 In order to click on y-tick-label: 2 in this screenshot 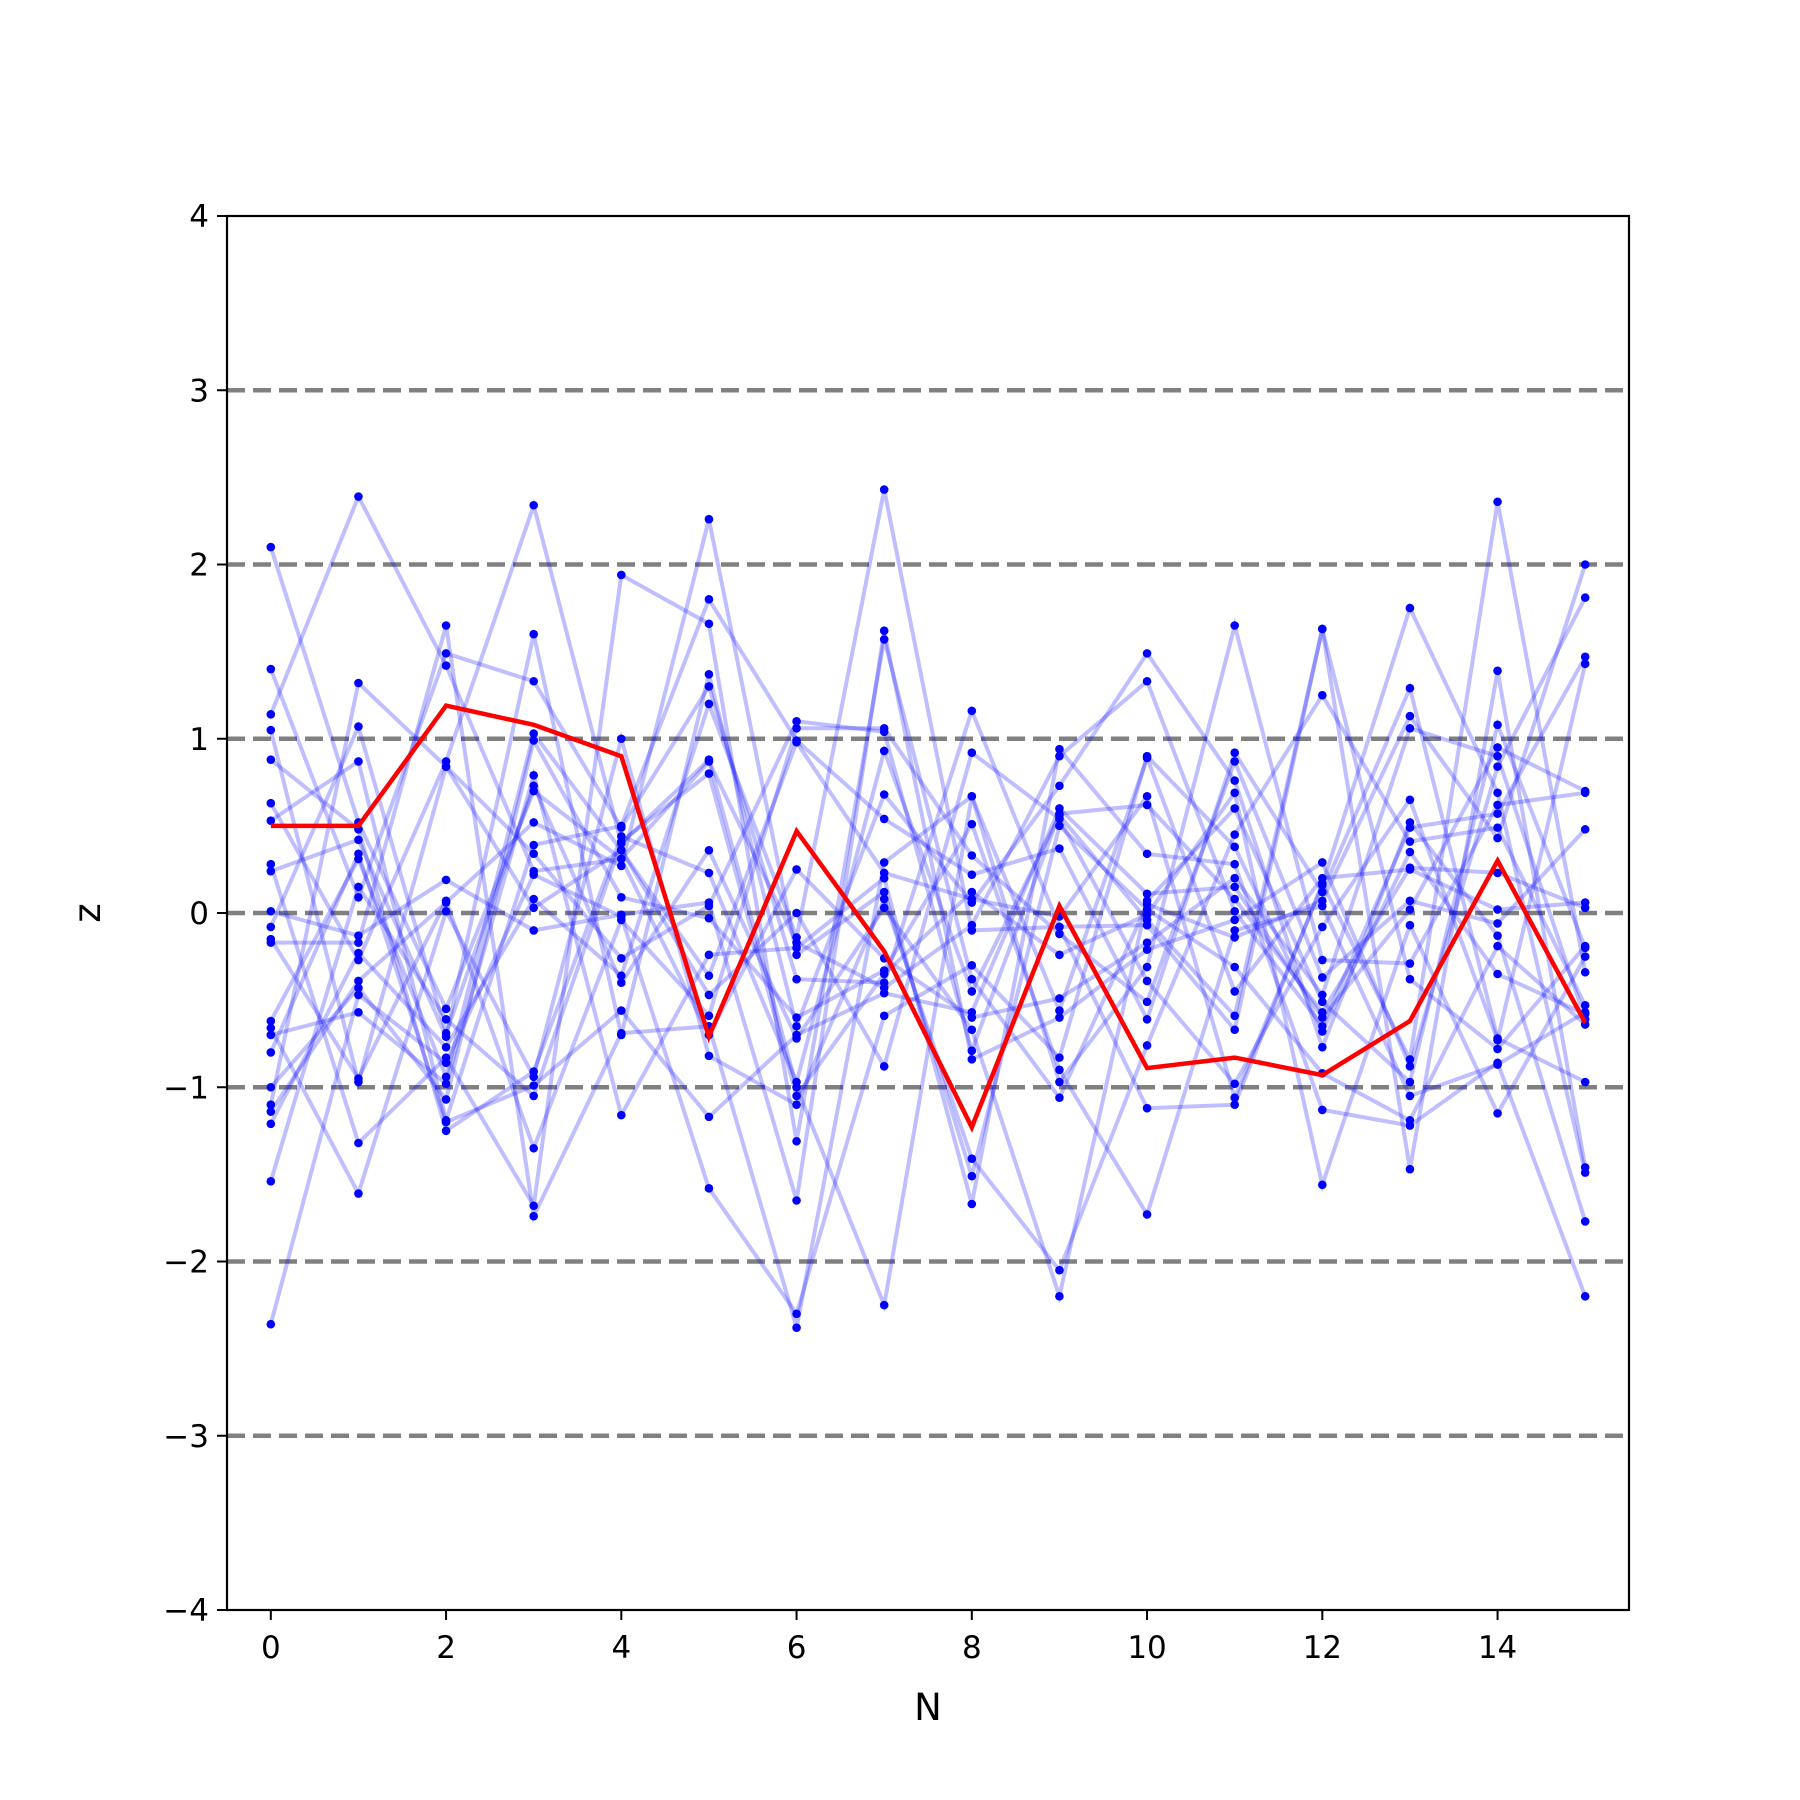, I will do `click(199, 566)`.